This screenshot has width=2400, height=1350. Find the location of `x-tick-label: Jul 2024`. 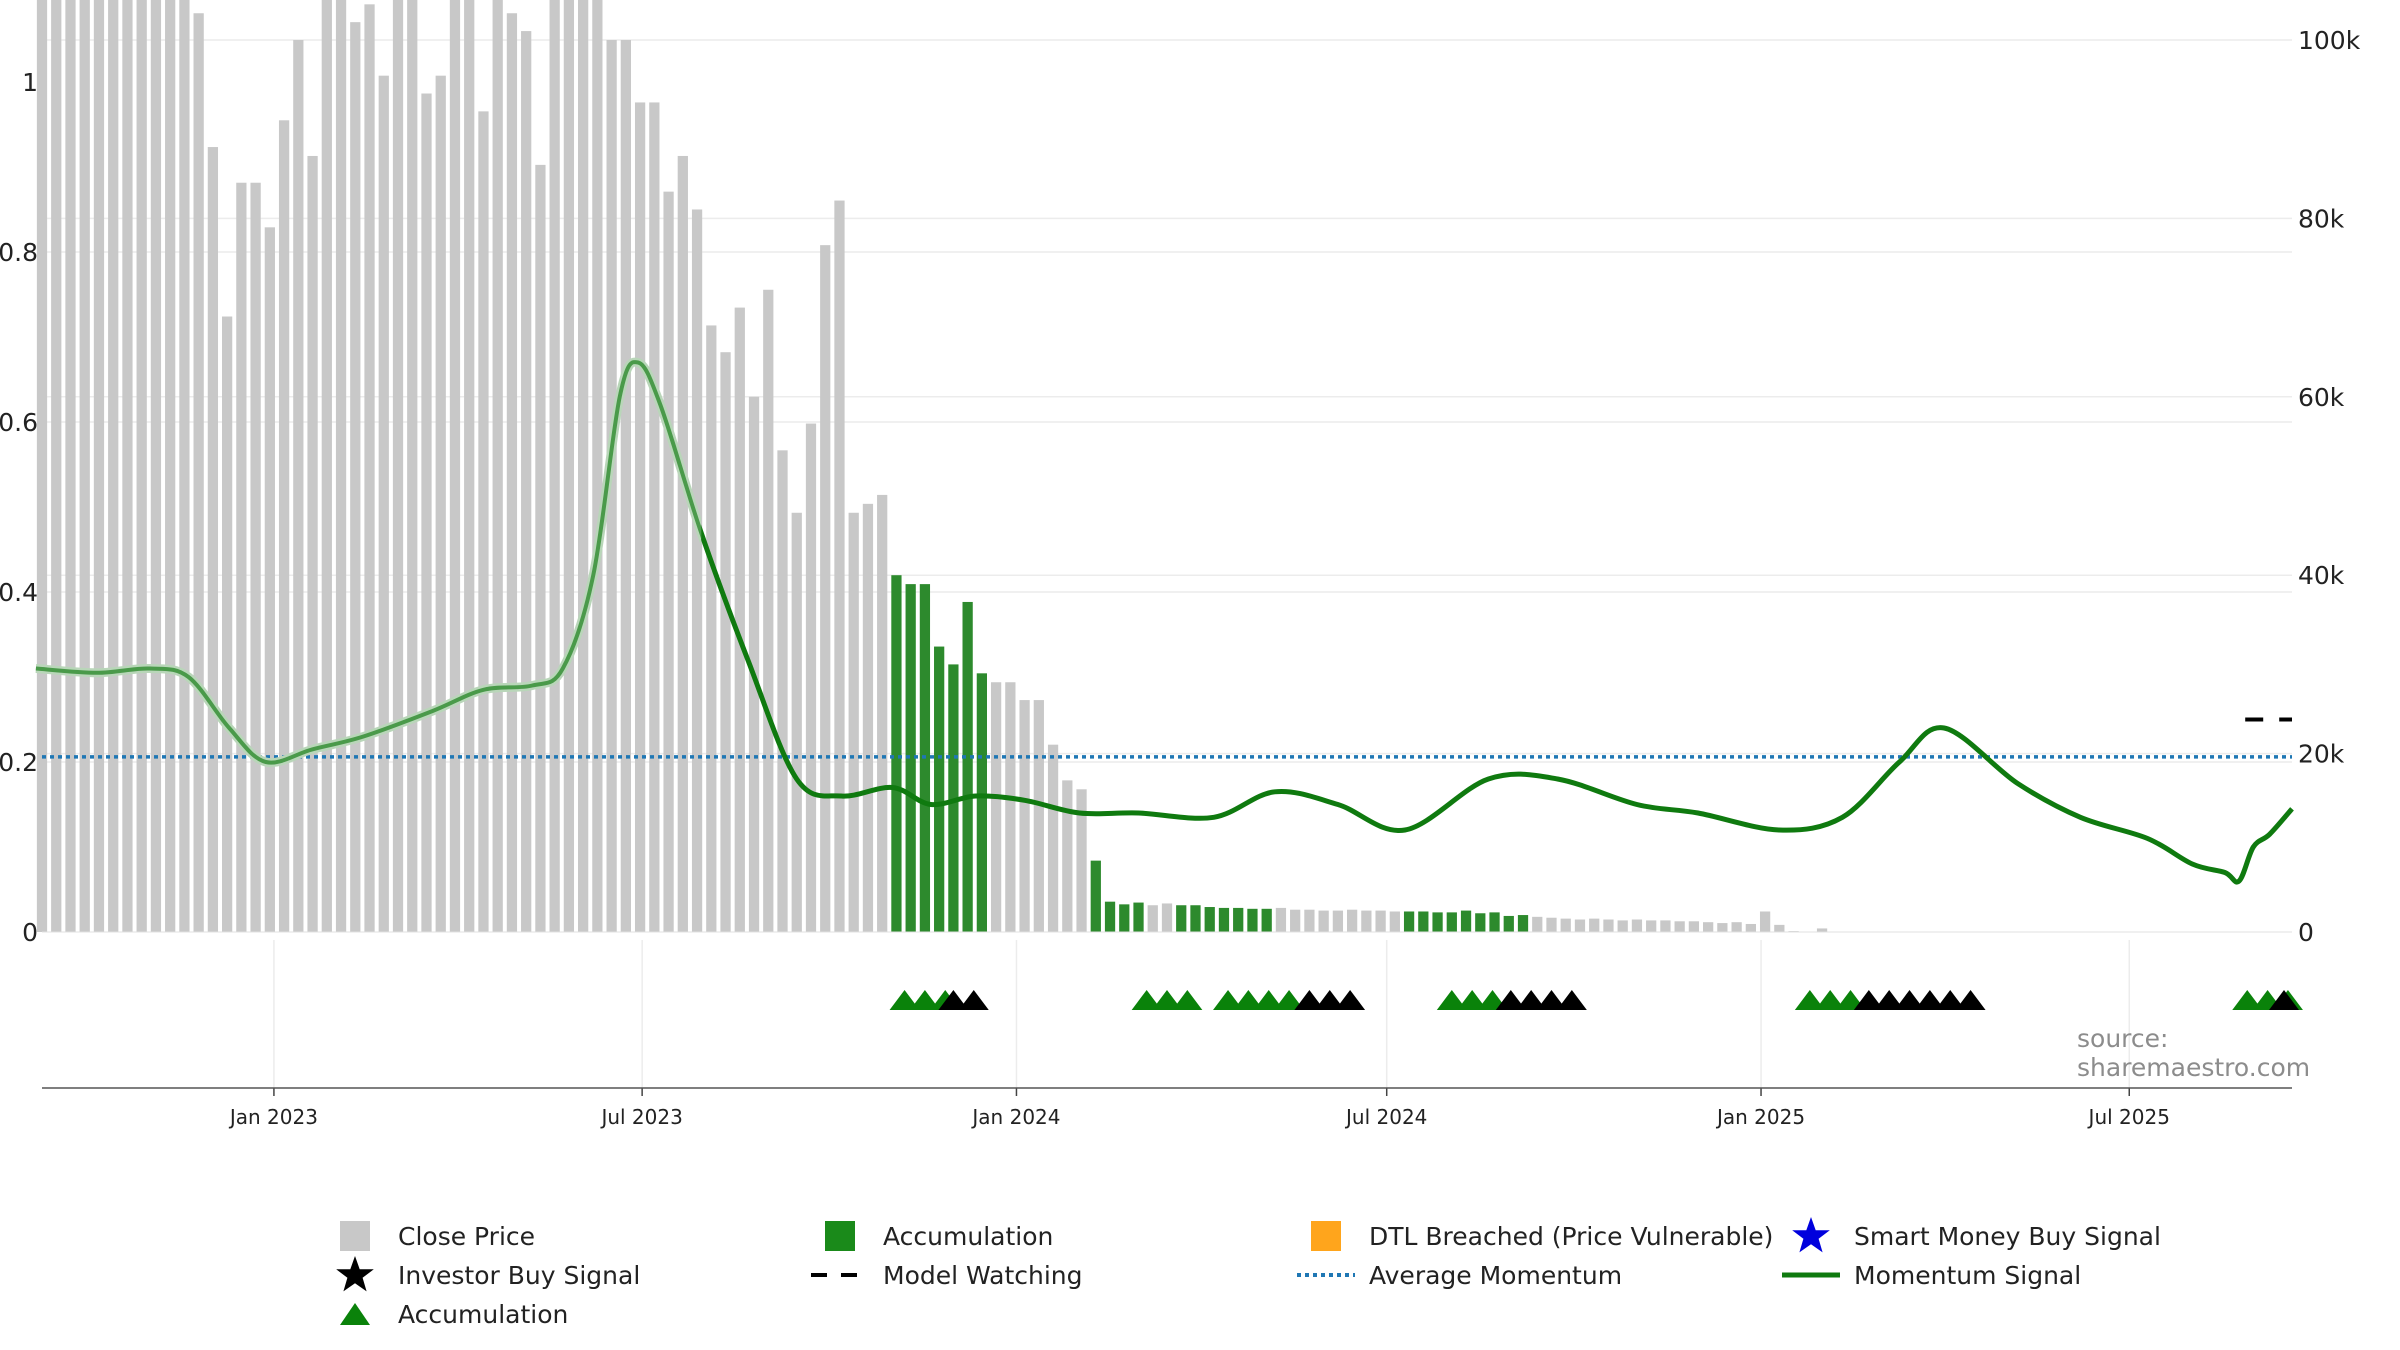

x-tick-label: Jul 2024 is located at coordinates (1385, 1117).